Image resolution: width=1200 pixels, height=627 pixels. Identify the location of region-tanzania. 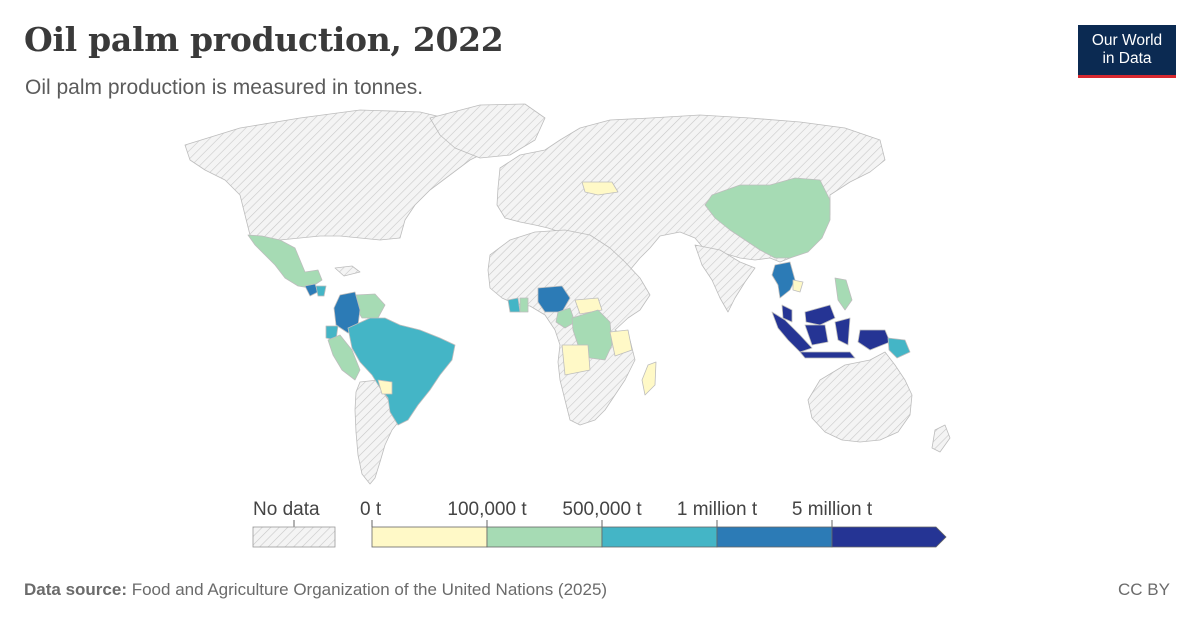
(621, 343).